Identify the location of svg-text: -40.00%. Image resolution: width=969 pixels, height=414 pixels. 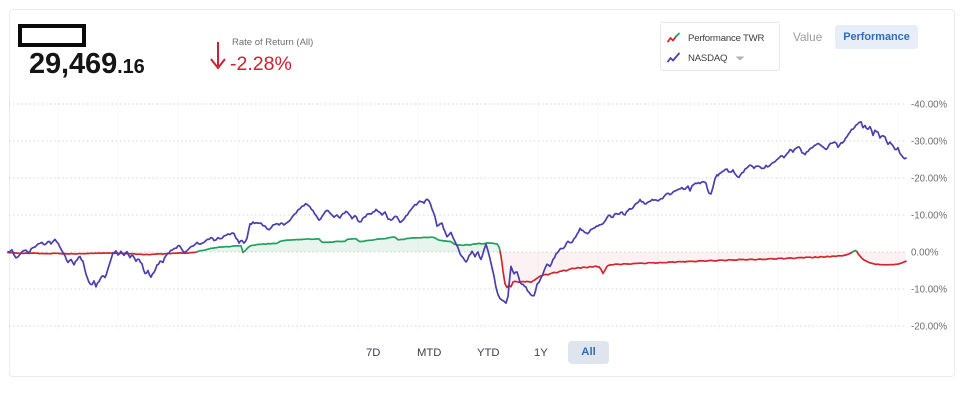
(929, 105).